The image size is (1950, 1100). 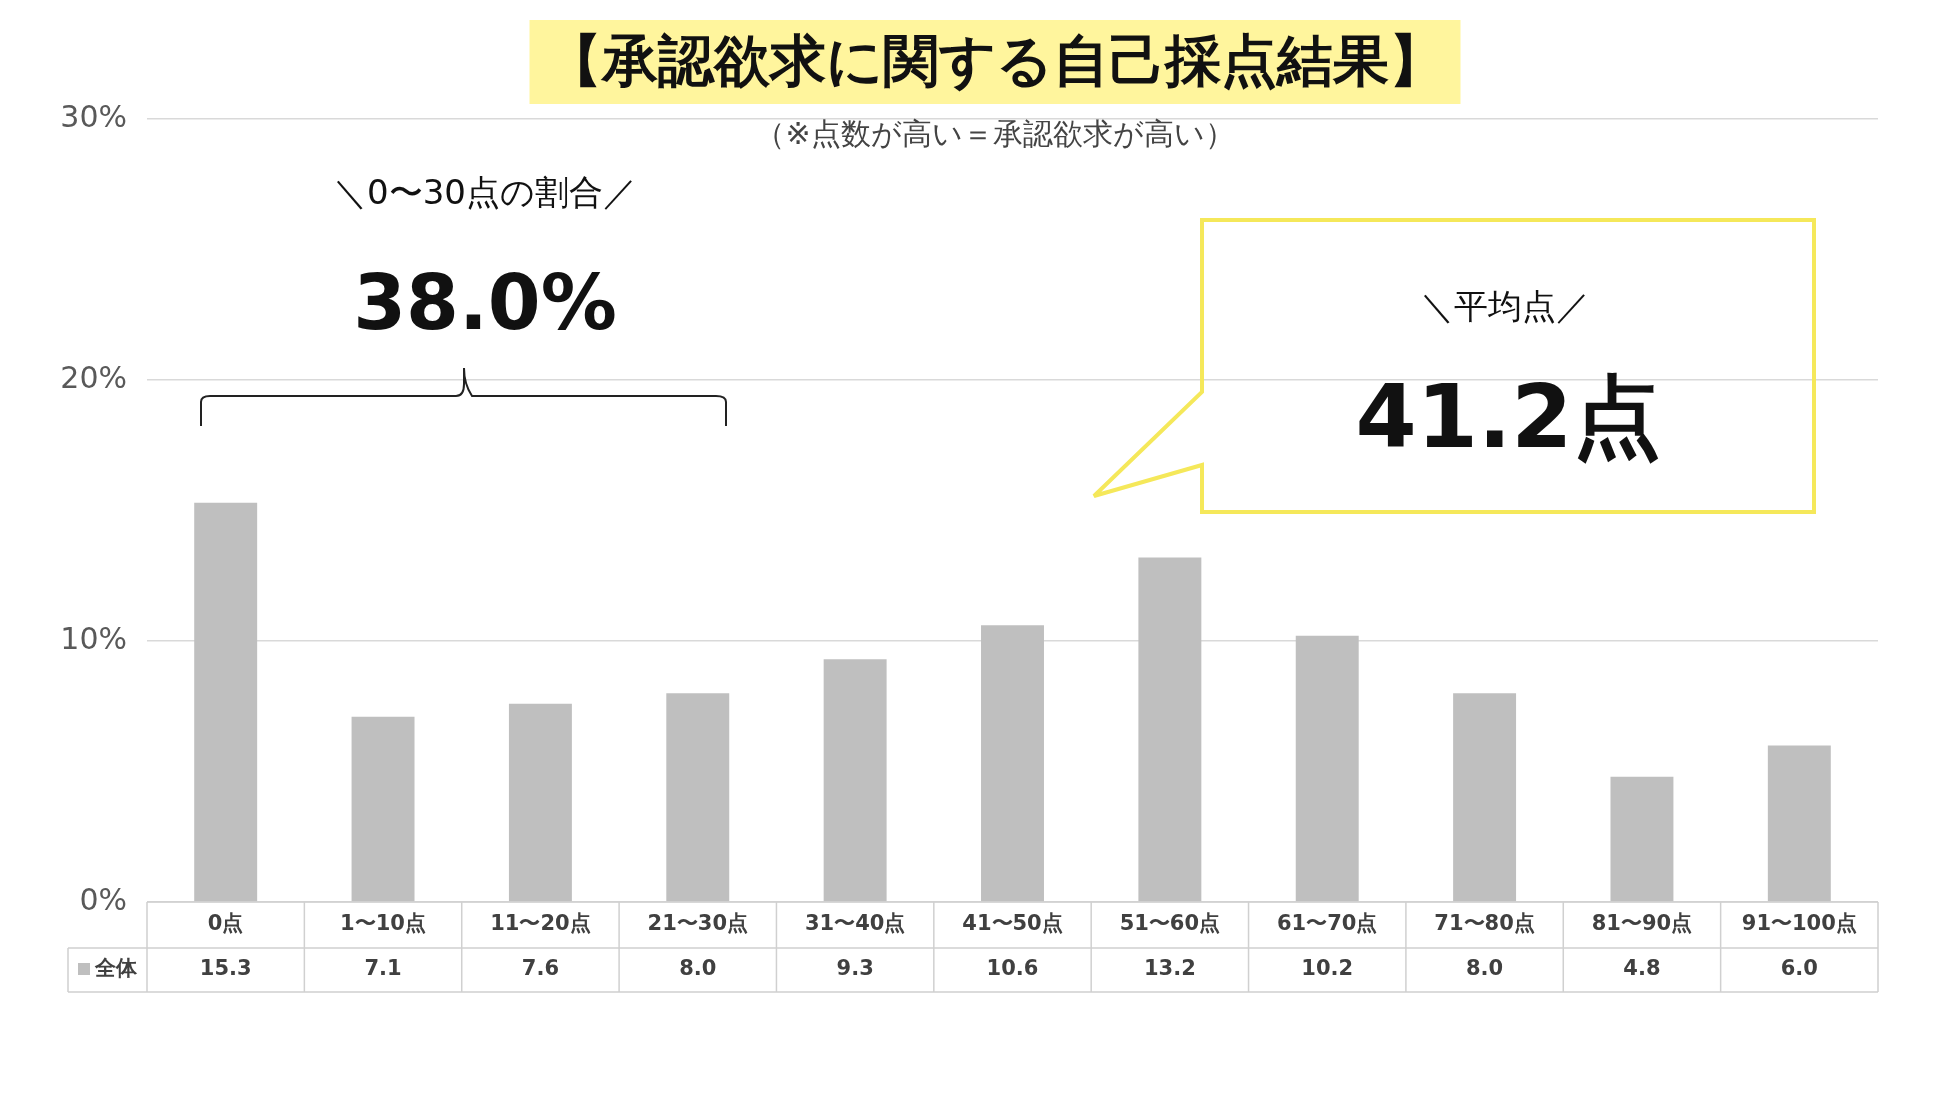 What do you see at coordinates (995, 133) in the screenshot?
I see `chart-subtitle: （※点数が高い＝承認欲求が高い）` at bounding box center [995, 133].